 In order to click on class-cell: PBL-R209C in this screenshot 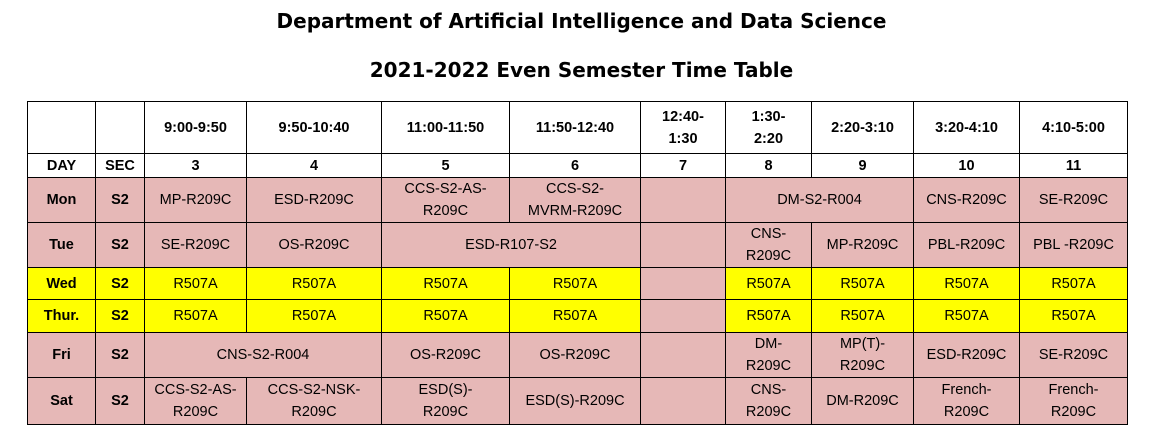, I will do `click(966, 245)`.